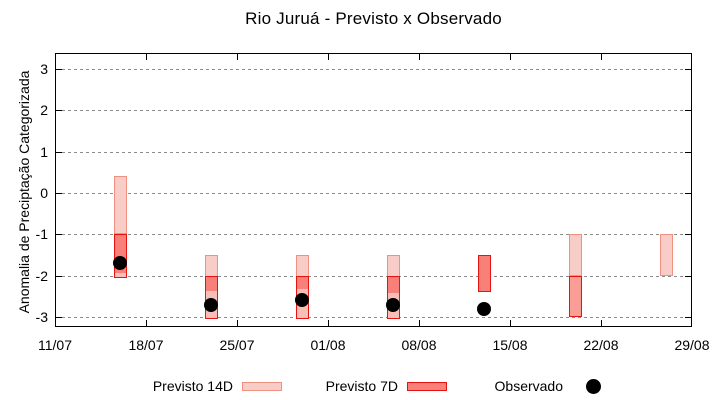 The image size is (720, 400). What do you see at coordinates (510, 345) in the screenshot?
I see `x-axis-tick-label: 15/08` at bounding box center [510, 345].